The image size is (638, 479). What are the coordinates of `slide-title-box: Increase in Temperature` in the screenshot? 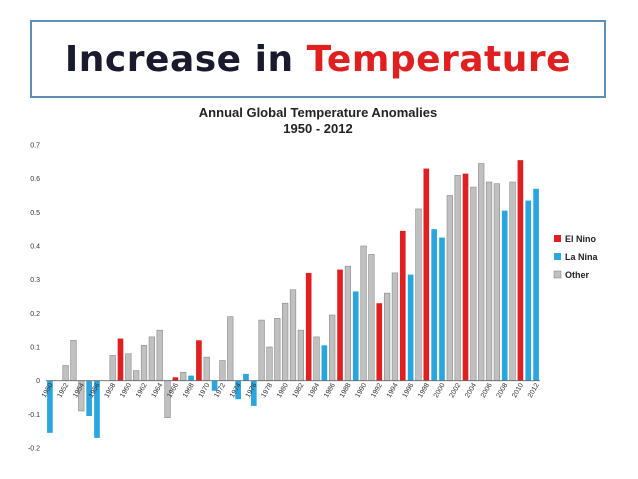 It's located at (318, 59).